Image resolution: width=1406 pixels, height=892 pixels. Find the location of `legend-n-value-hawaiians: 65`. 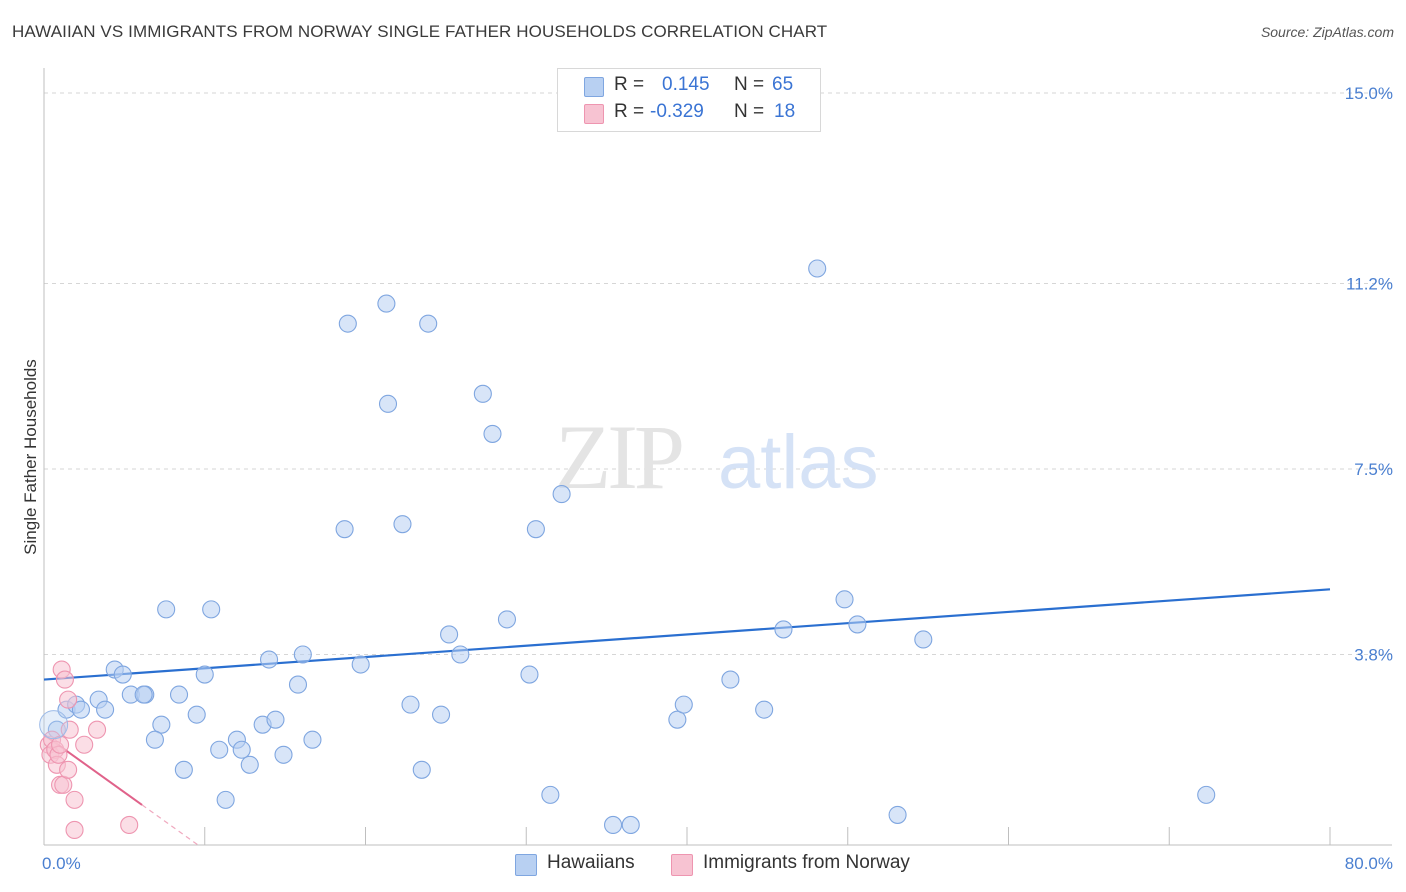

legend-n-value-hawaiians: 65 is located at coordinates (783, 84).